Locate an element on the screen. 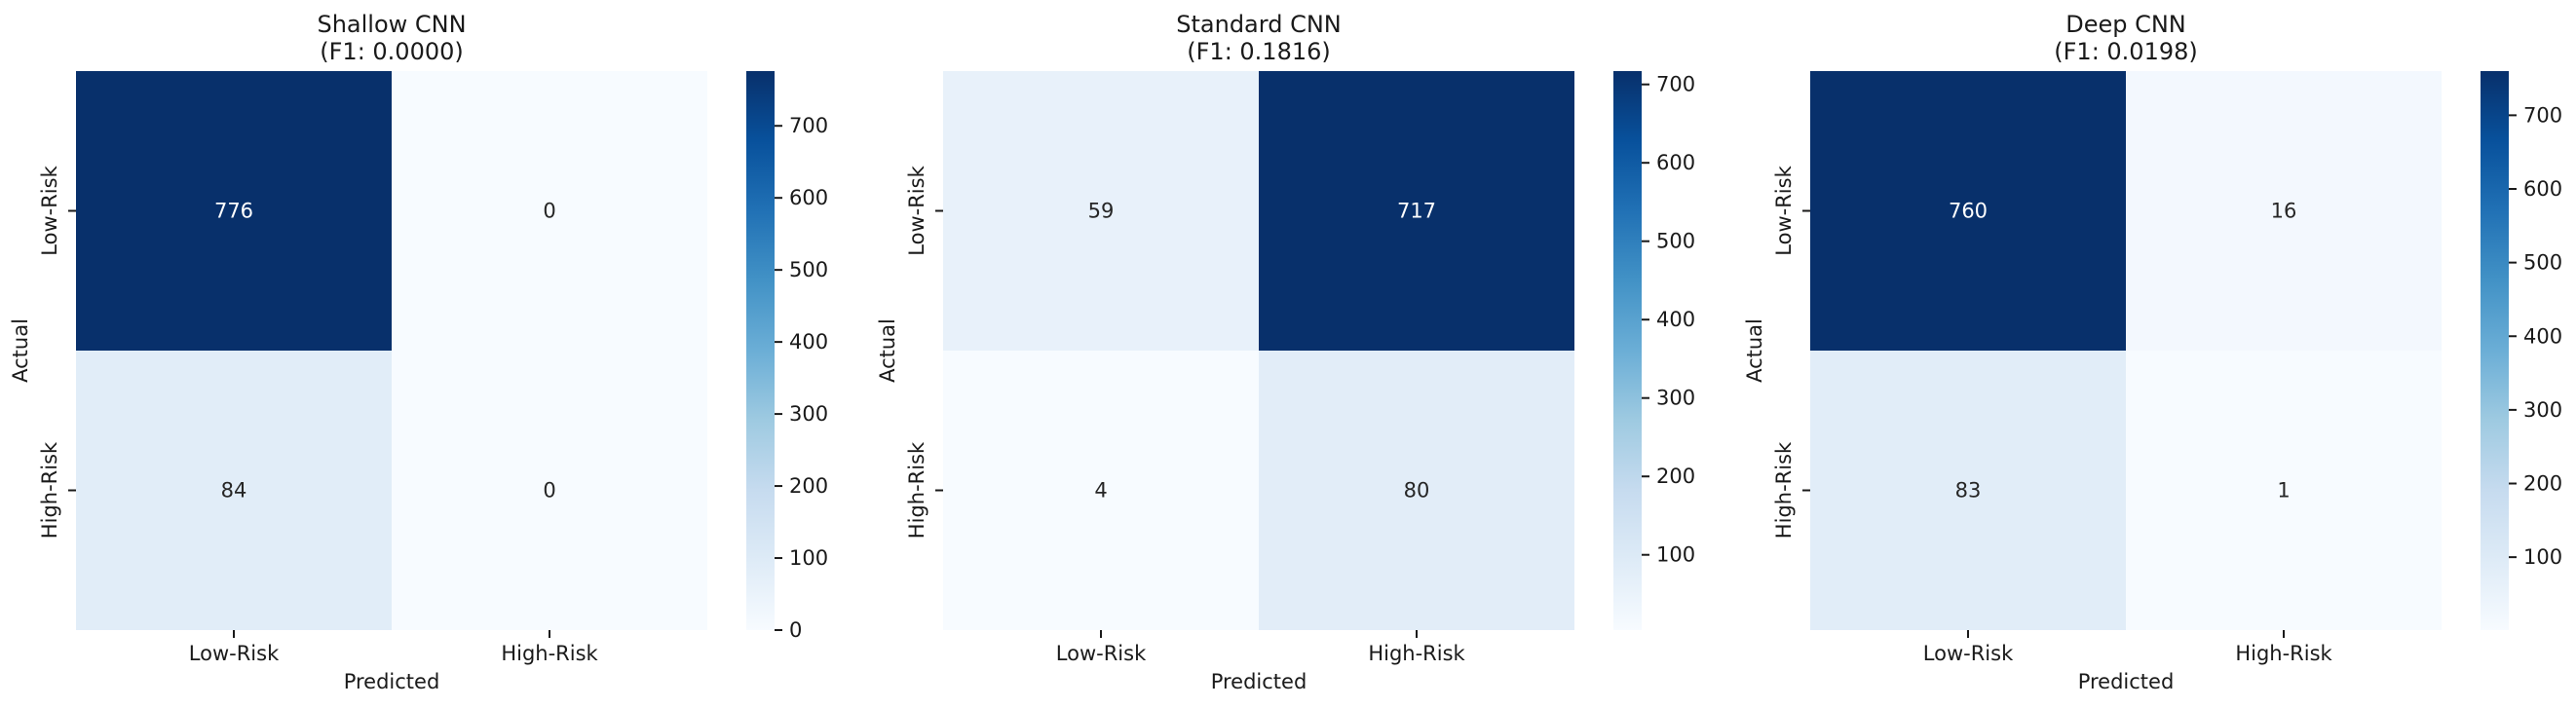 This screenshot has height=708, width=2576. cell-value-label: 84 is located at coordinates (234, 491).